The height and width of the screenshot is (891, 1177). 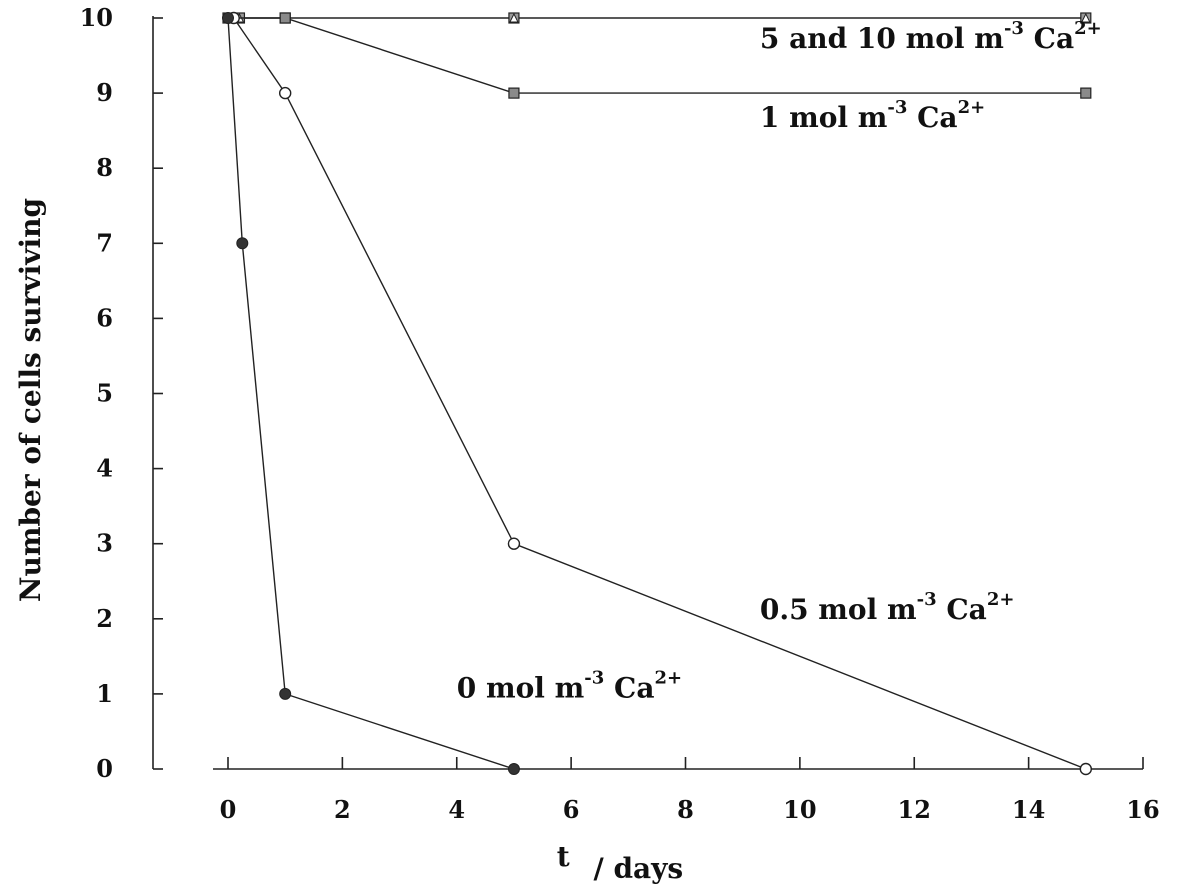 I want to click on x-tick-label: 4, so click(x=456, y=809).